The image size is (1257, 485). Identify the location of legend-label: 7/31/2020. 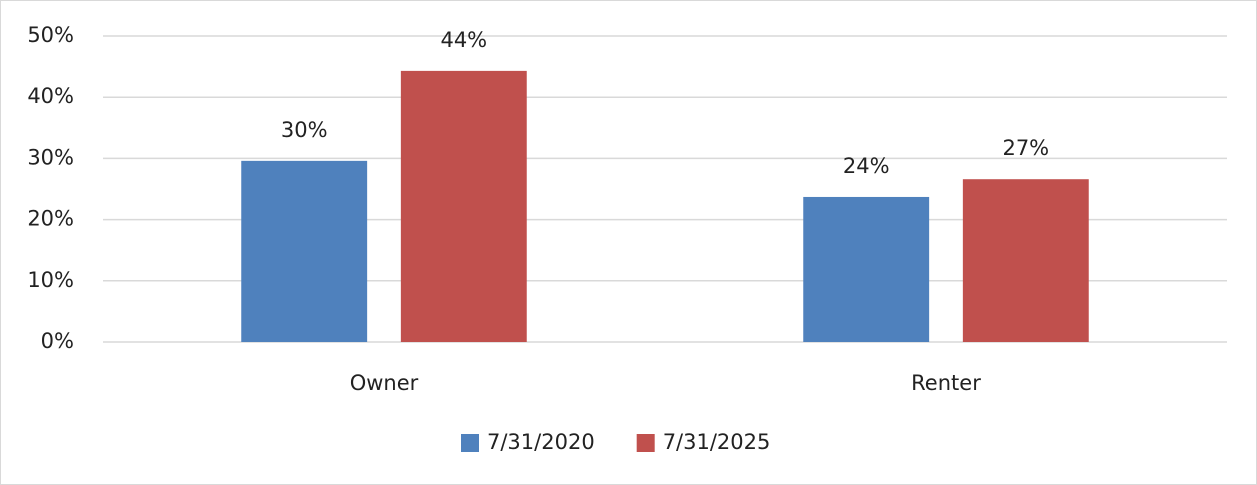
(541, 442).